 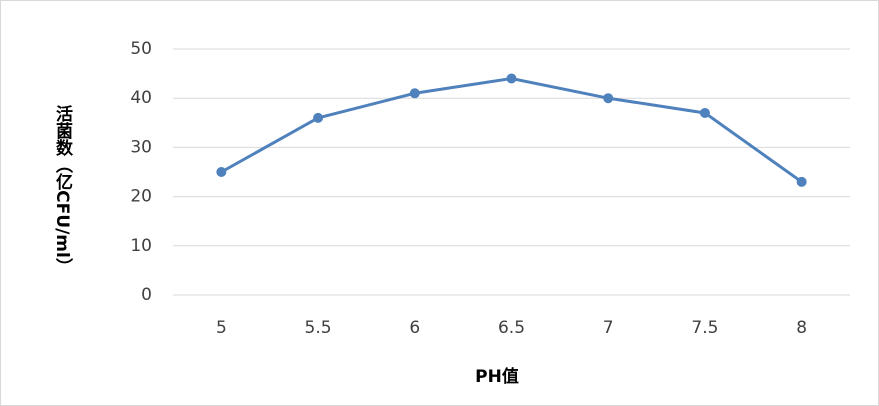 I want to click on x-axis-label: PH值, so click(x=497, y=376).